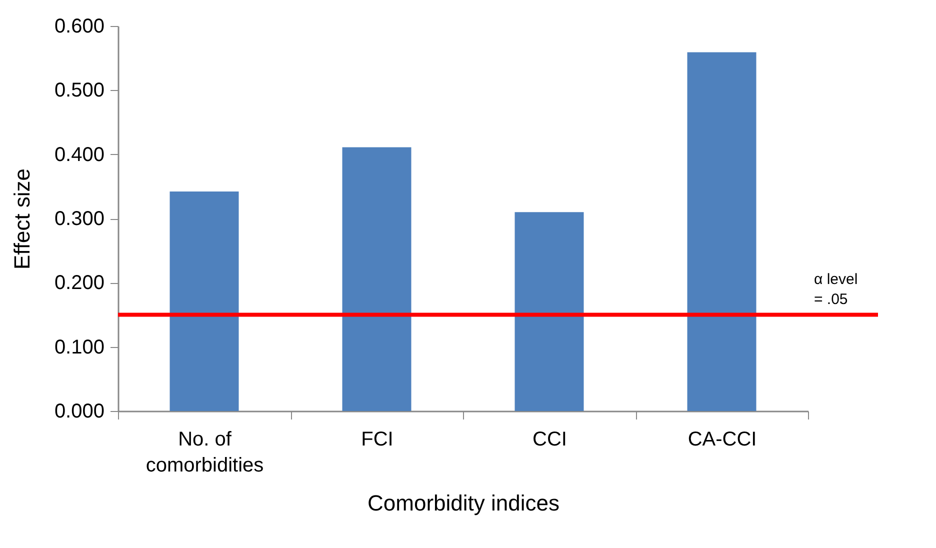 This screenshot has height=548, width=936. I want to click on y-tick-label: 0.100, so click(79, 347).